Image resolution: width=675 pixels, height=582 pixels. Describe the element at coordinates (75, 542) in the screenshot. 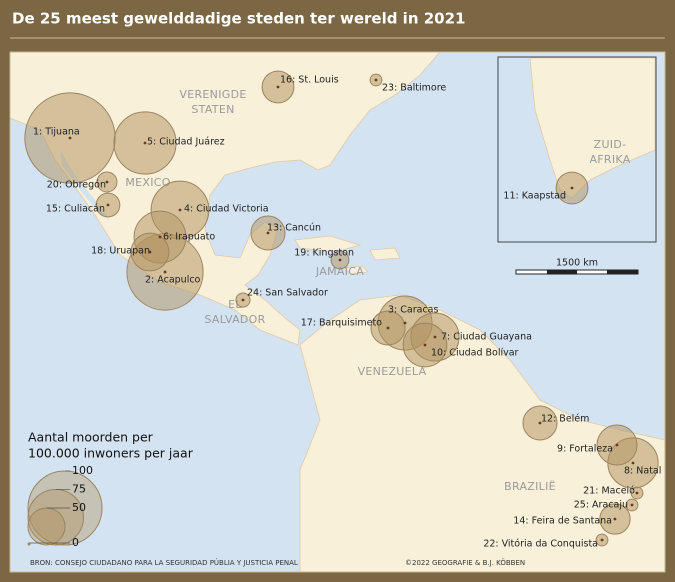

I see `legend-tick-label: 0` at that location.